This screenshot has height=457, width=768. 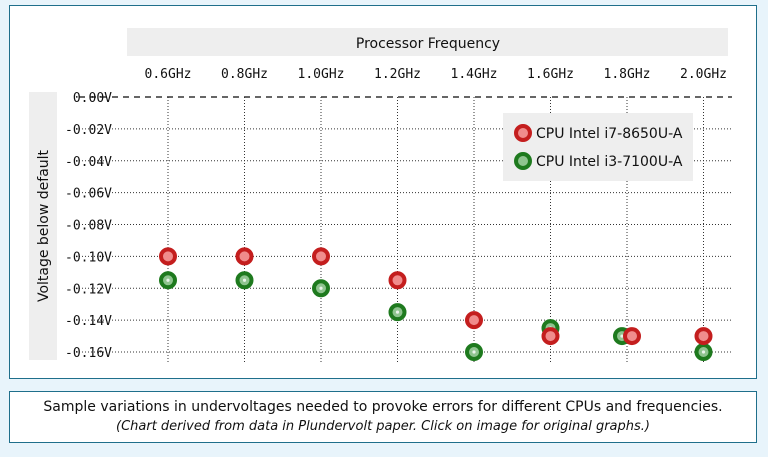 I want to click on y-axis-title: Voltage below default, so click(x=44, y=225).